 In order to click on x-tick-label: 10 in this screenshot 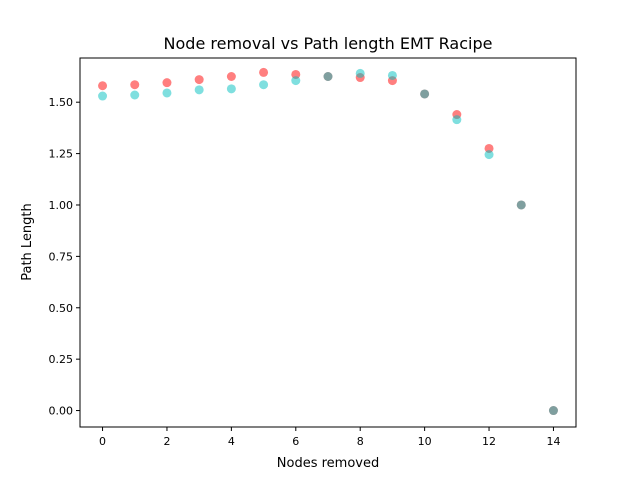, I will do `click(425, 441)`.